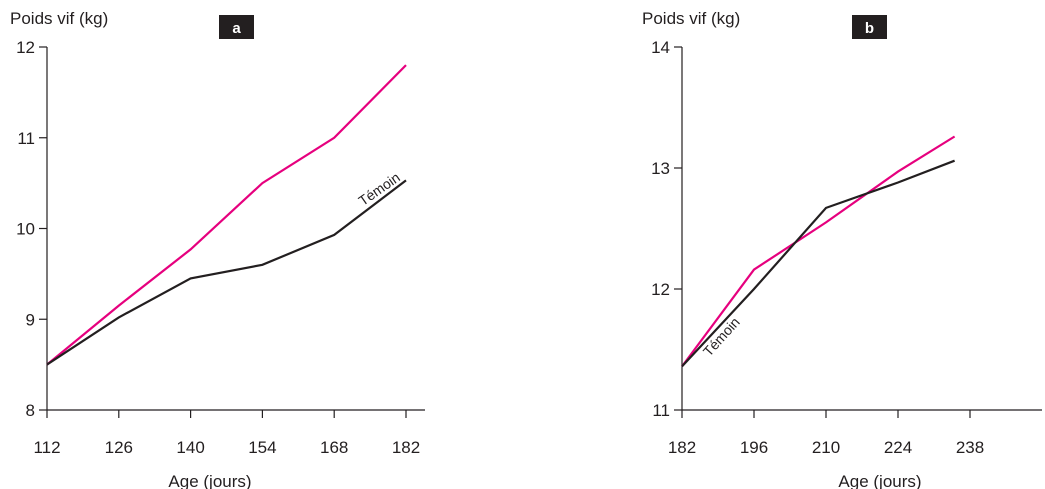 The width and height of the screenshot is (1045, 489). I want to click on x-tick-label: 154, so click(262, 447).